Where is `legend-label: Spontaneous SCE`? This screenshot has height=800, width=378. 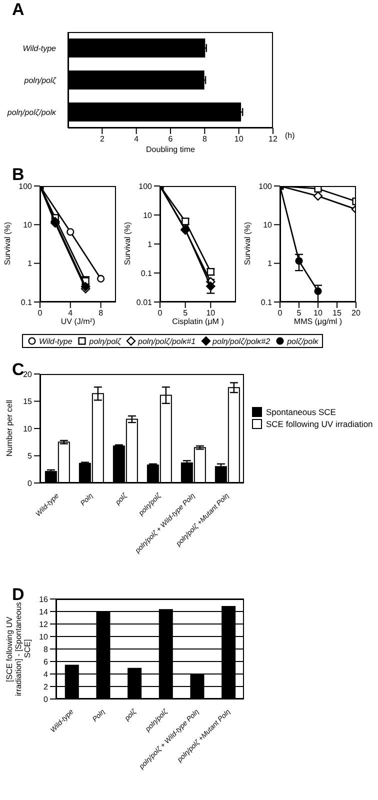 legend-label: Spontaneous SCE is located at coordinates (301, 411).